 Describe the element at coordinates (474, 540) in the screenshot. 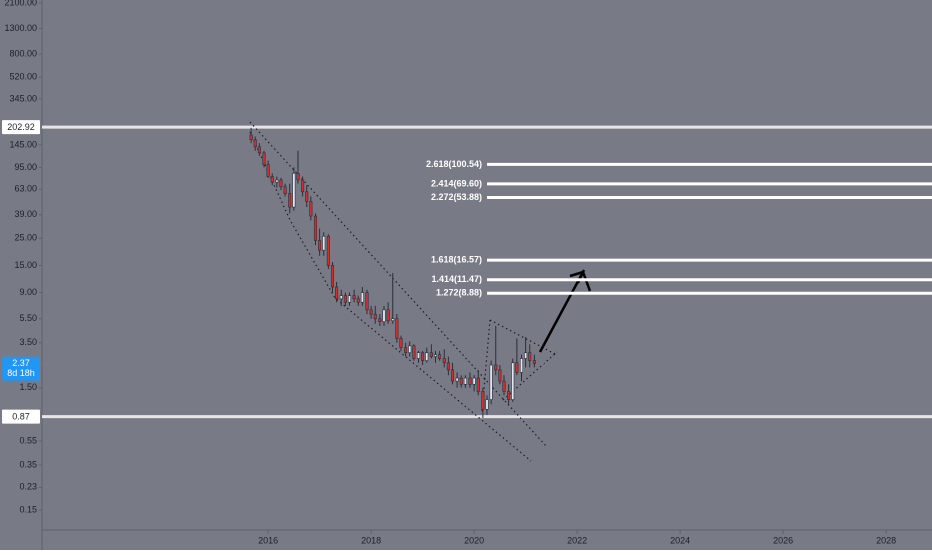

I see `x-tick-label: 2020` at that location.